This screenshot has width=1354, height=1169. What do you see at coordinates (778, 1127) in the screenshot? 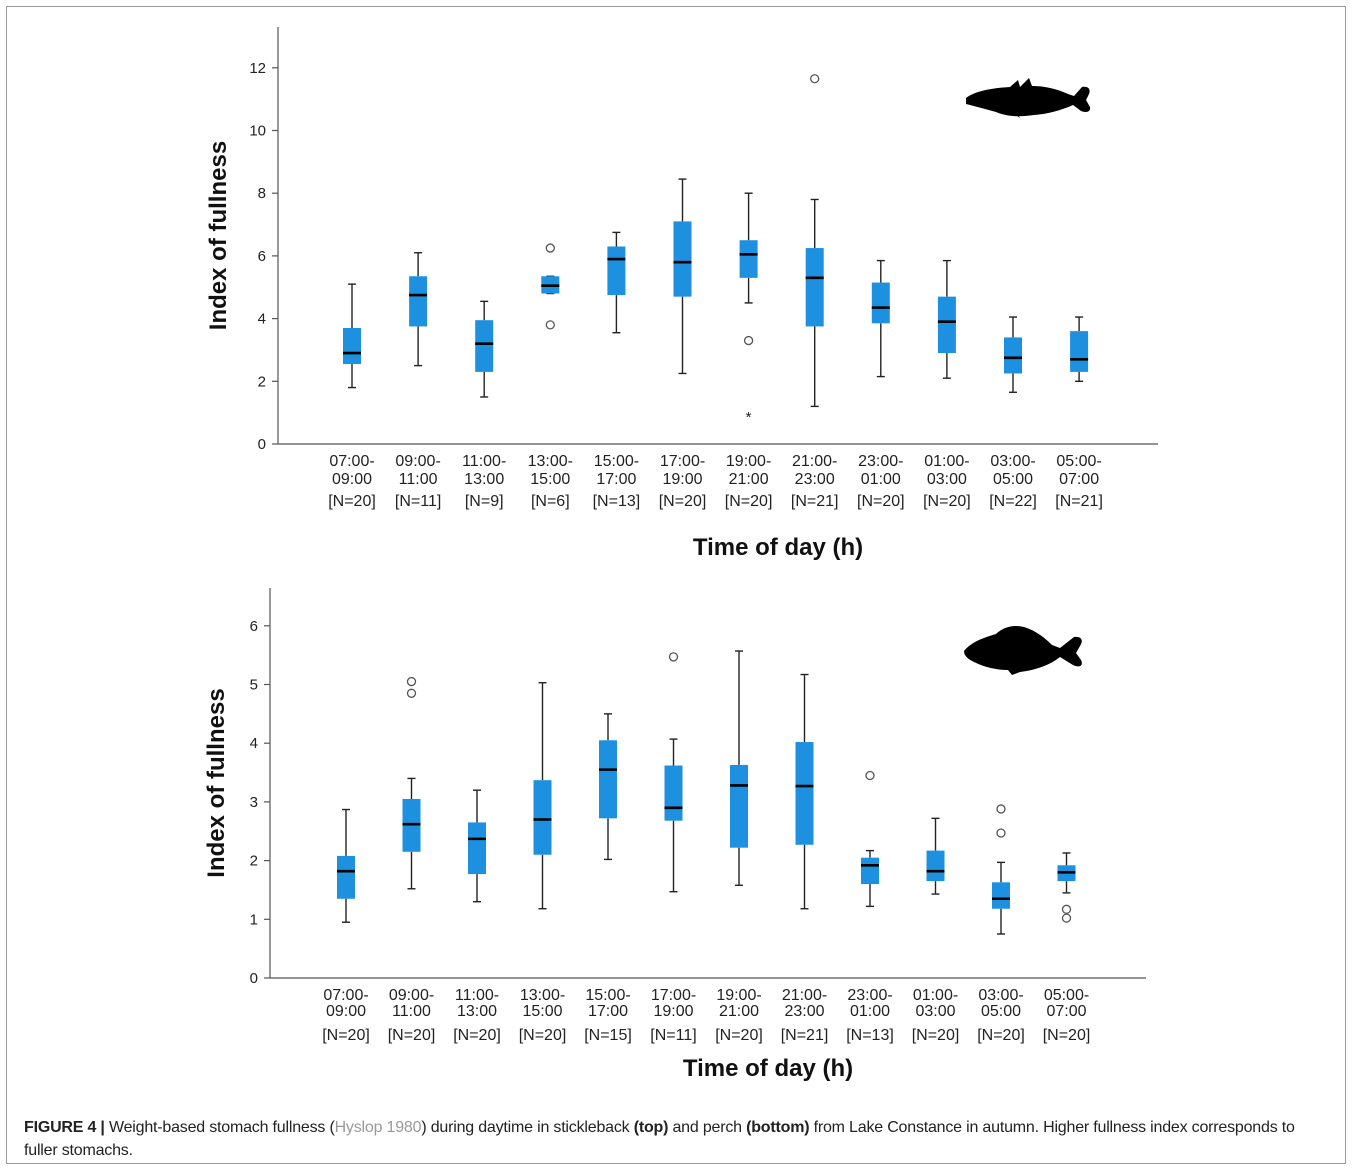
I see `caption-bottom: (bottom)` at bounding box center [778, 1127].